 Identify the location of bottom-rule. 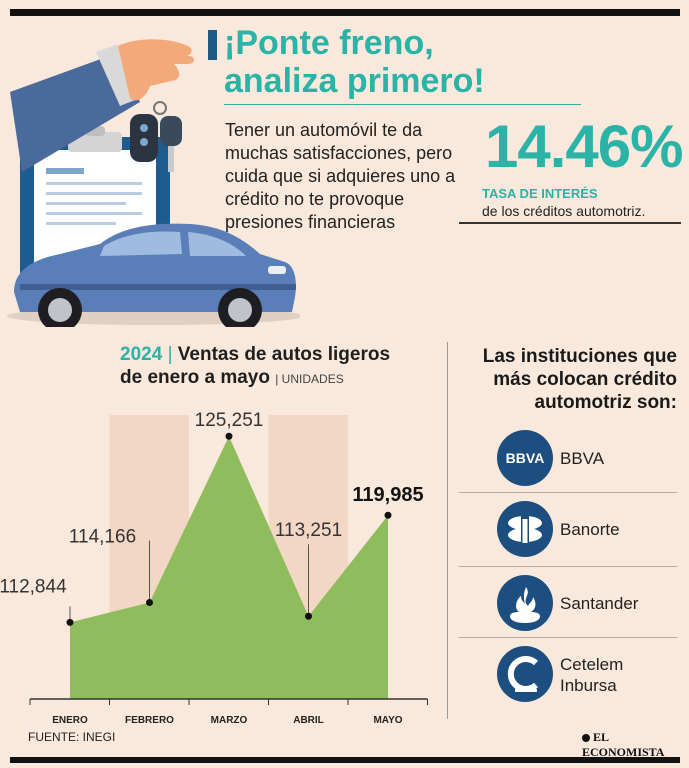
(345, 760).